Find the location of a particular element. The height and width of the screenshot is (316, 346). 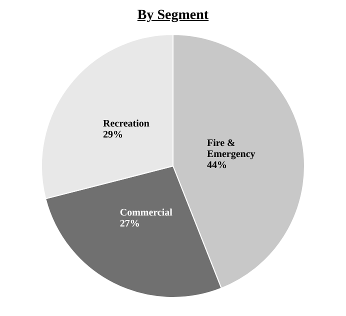

data-label: 29% is located at coordinates (113, 134).